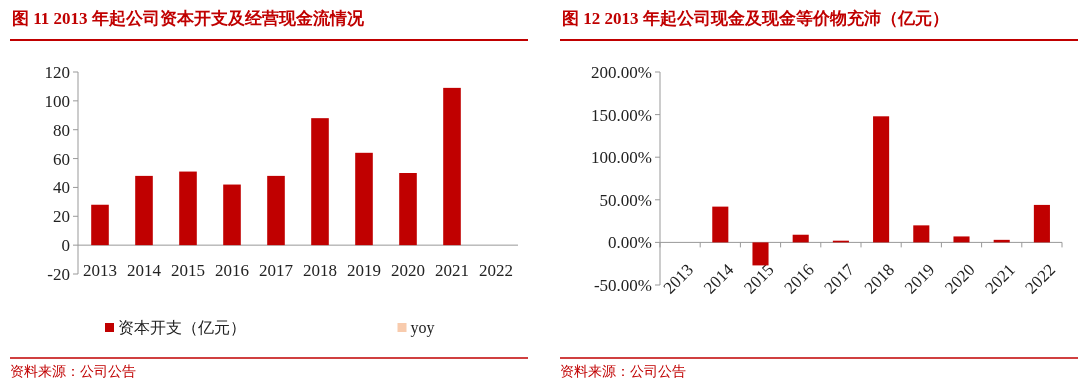  I want to click on y-tick-label: -20, so click(58, 274).